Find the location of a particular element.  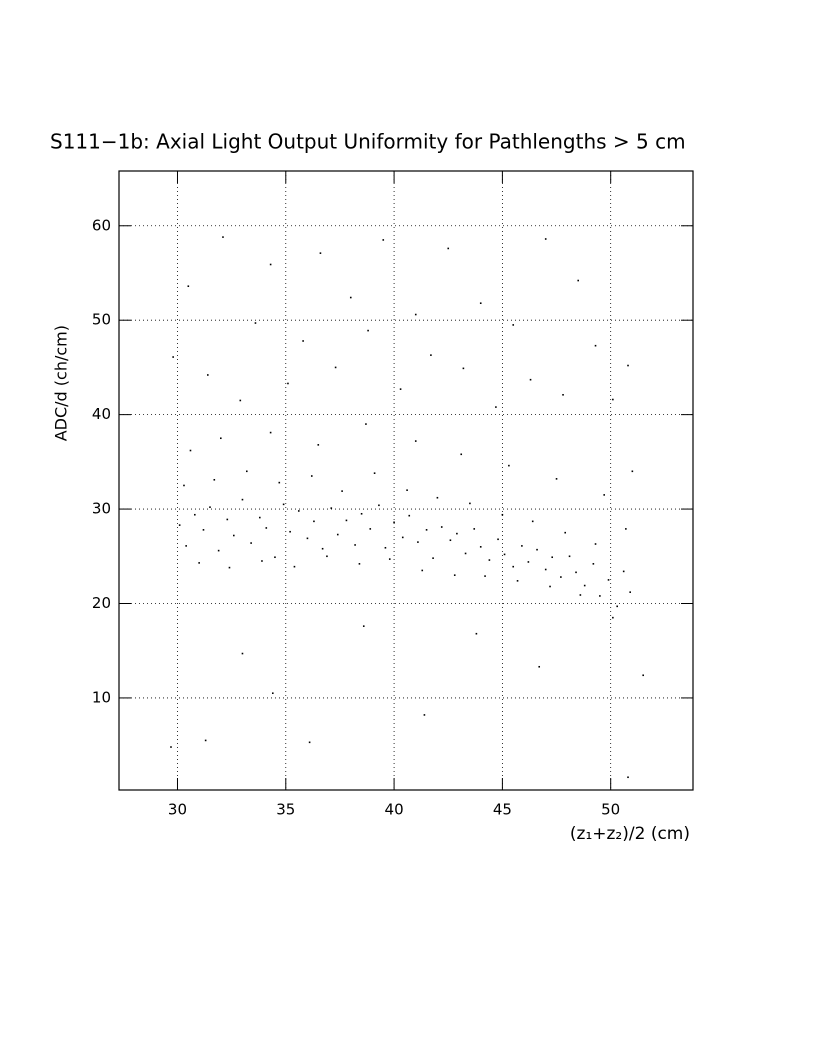

y-tick-label: 40 is located at coordinates (101, 414).